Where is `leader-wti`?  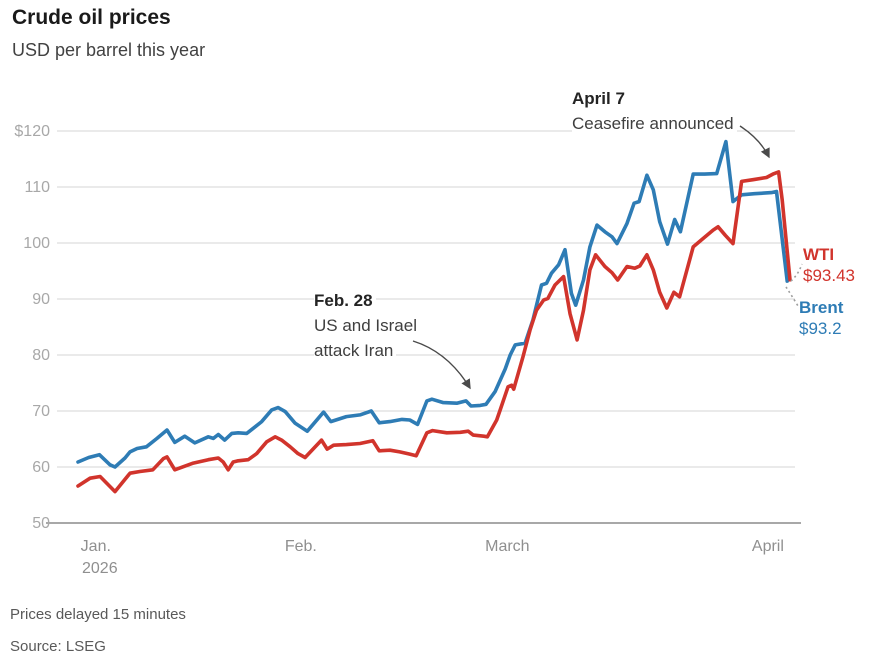 leader-wti is located at coordinates (796, 272).